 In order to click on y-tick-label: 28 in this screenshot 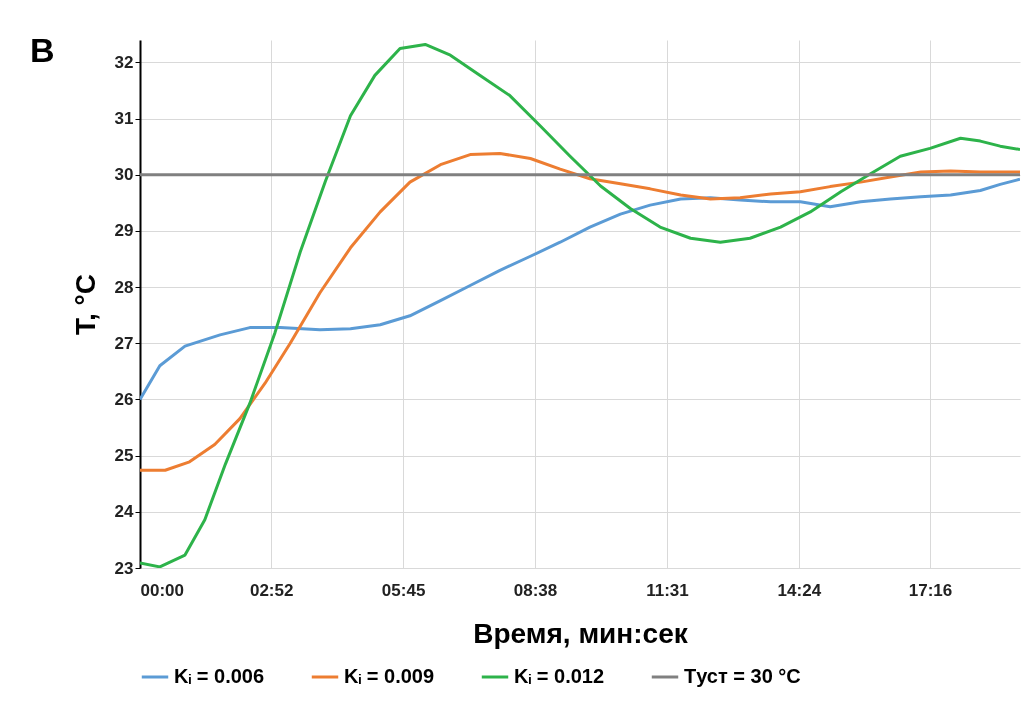, I will do `click(124, 287)`.